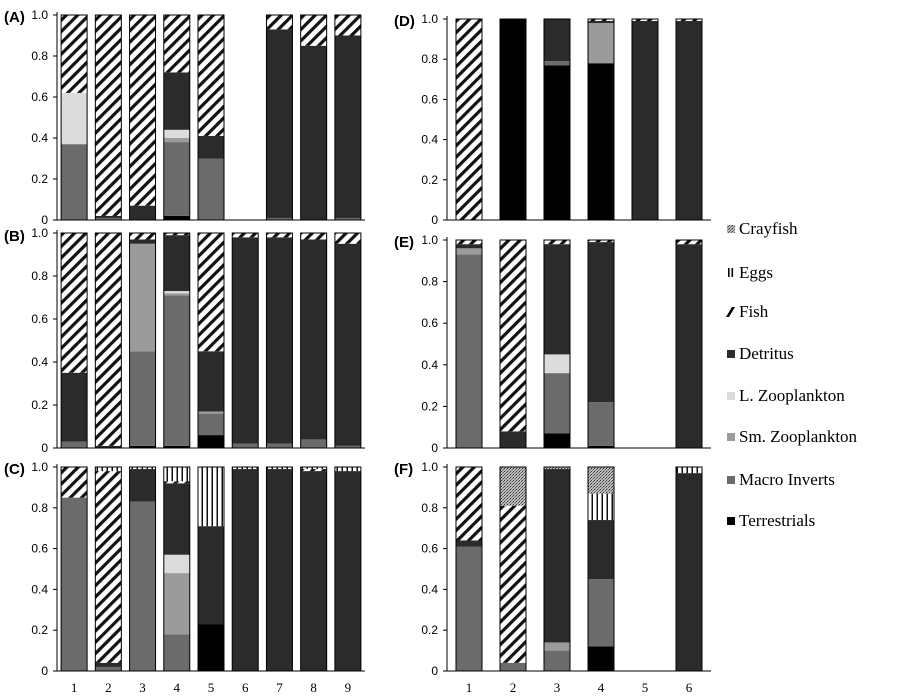 This screenshot has width=913, height=698. Describe the element at coordinates (245, 687) in the screenshot. I see `x-tick-label: 6` at that location.